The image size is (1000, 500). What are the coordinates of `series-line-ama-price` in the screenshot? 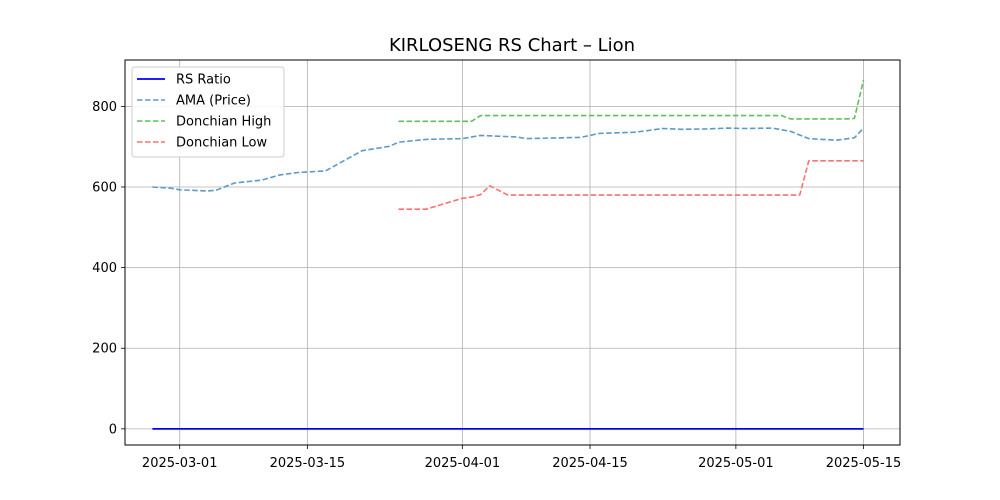 It's located at (508, 159).